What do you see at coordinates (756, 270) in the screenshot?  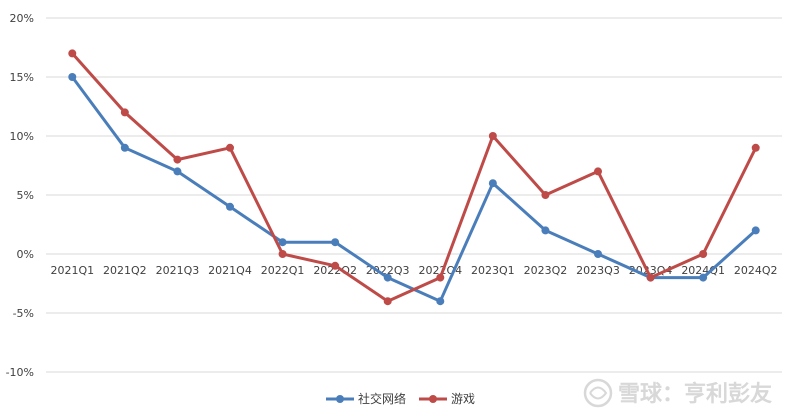 I see `x-tick-label: 2024Q2` at bounding box center [756, 270].